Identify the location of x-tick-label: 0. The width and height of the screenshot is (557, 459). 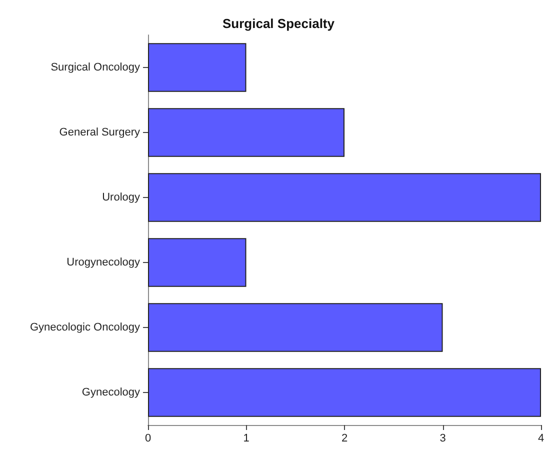
(148, 438).